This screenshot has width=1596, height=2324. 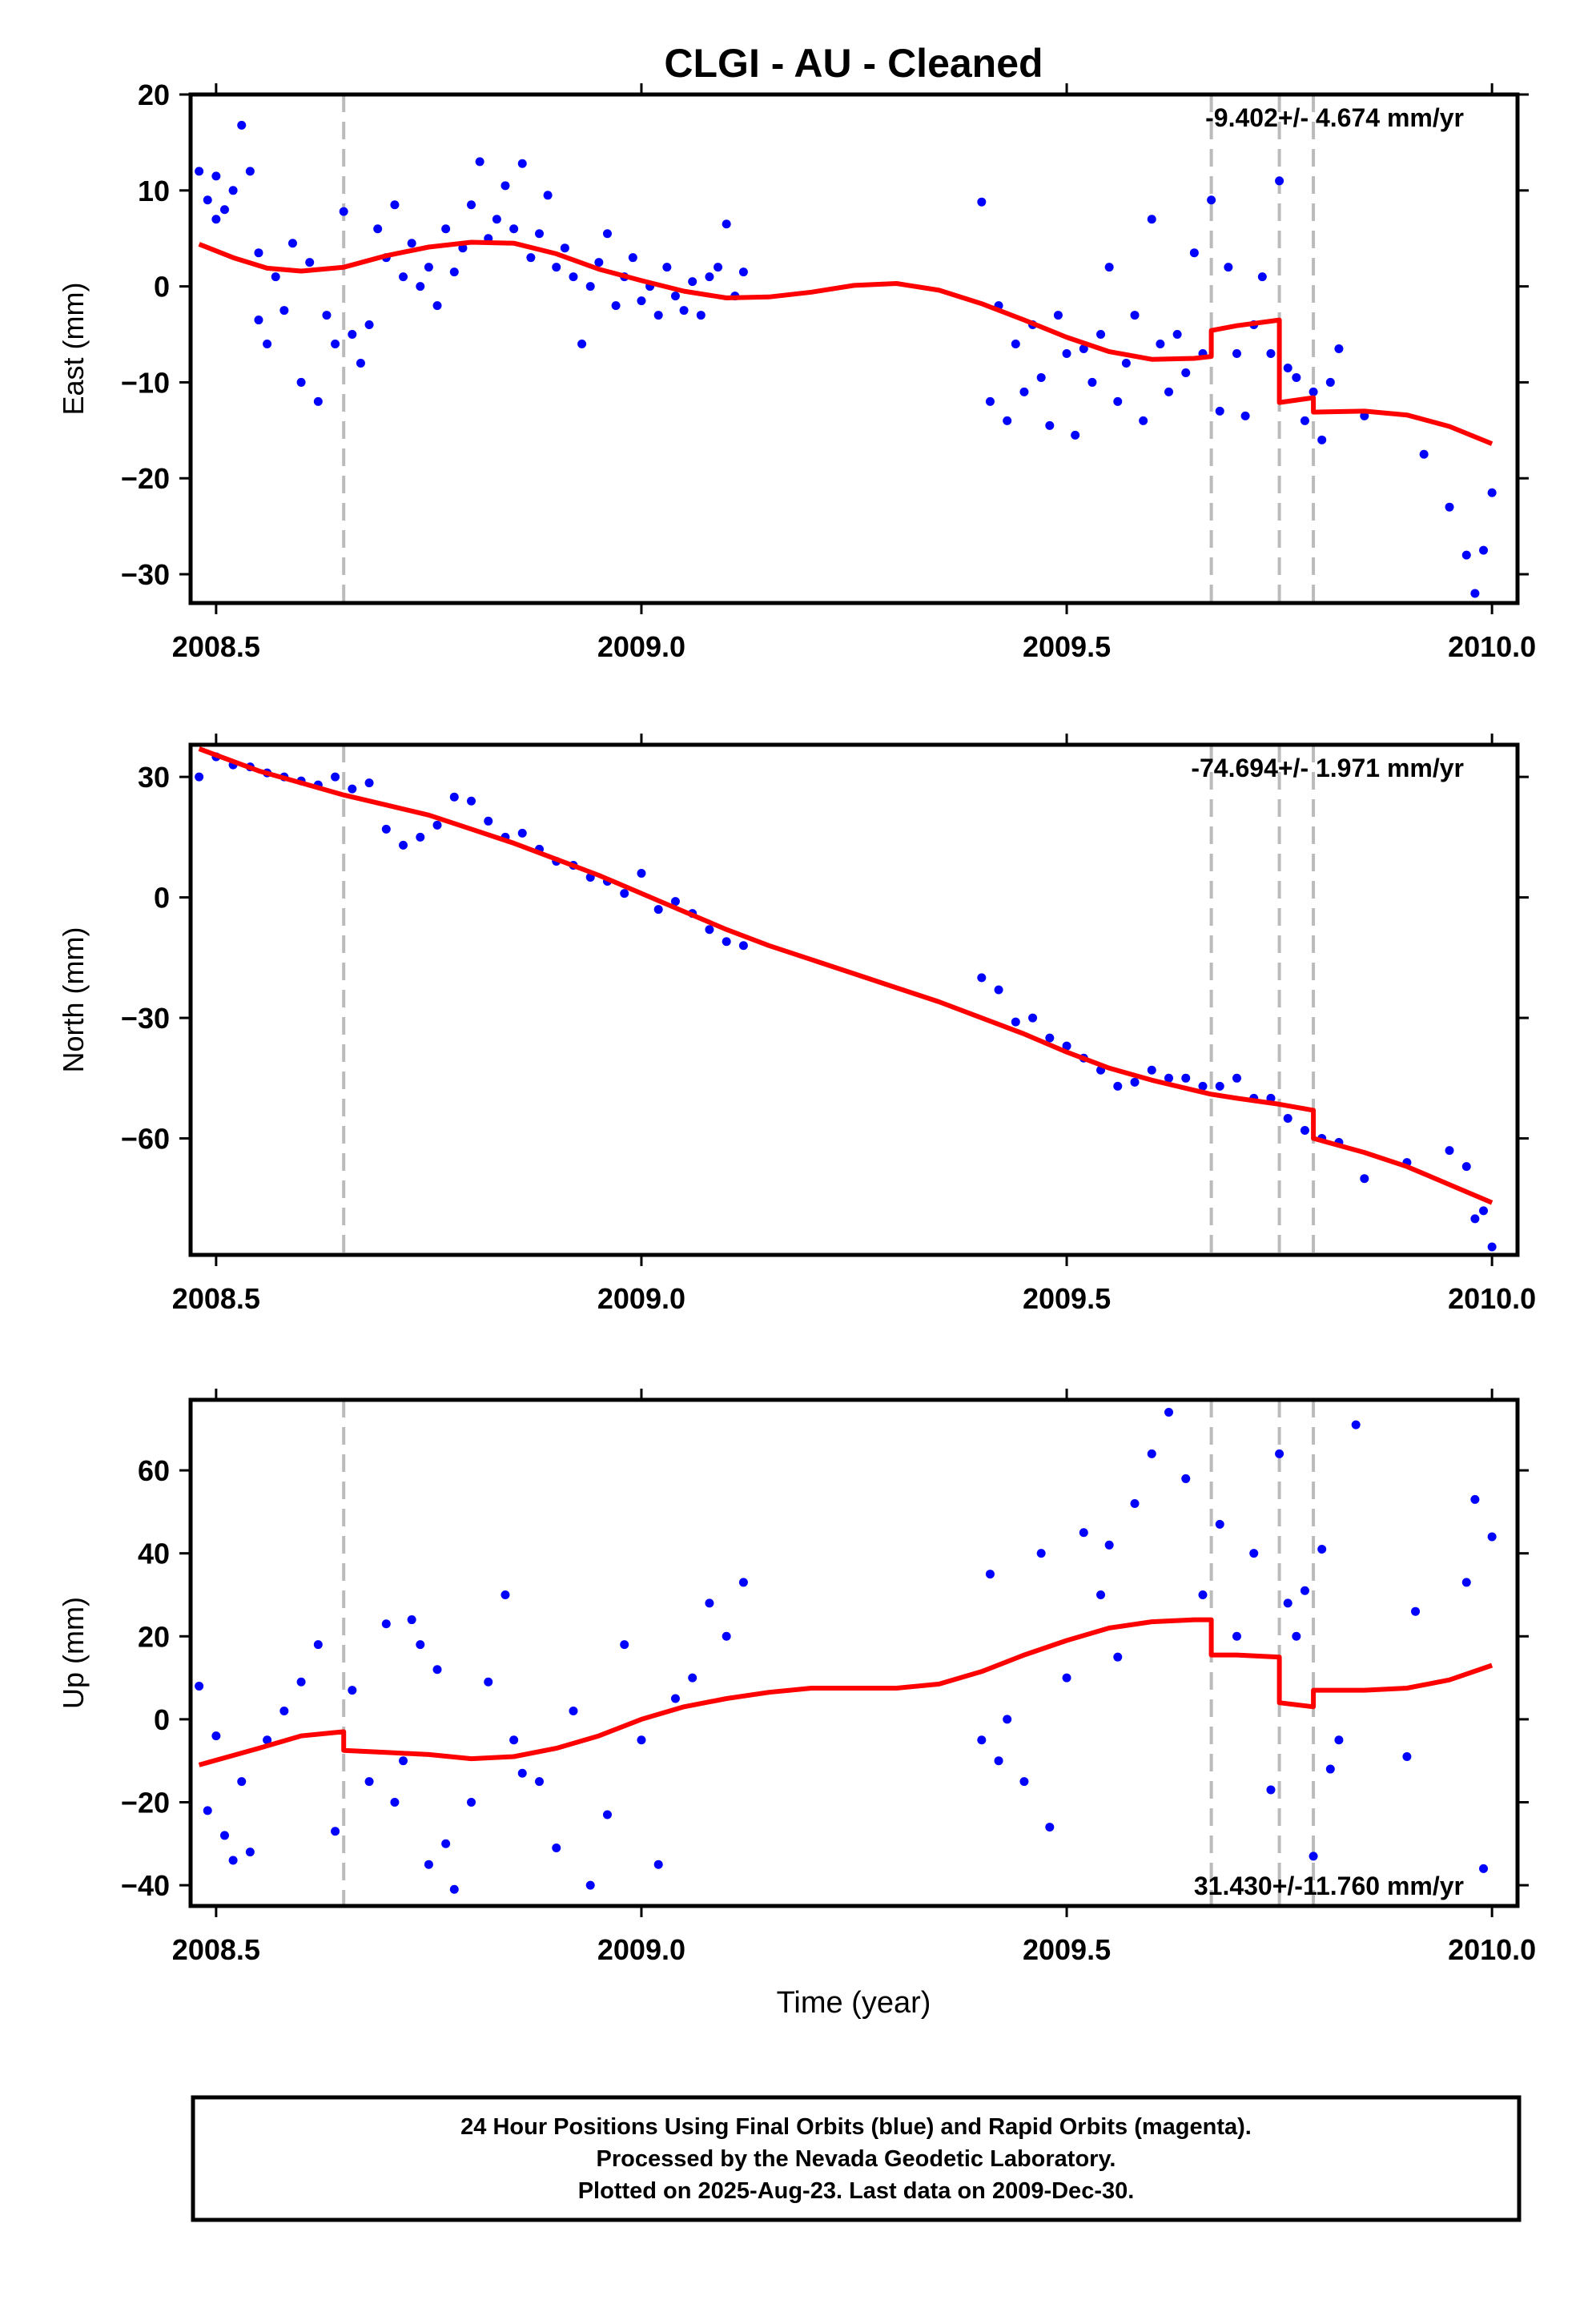 What do you see at coordinates (845, 342) in the screenshot?
I see `east-model-line` at bounding box center [845, 342].